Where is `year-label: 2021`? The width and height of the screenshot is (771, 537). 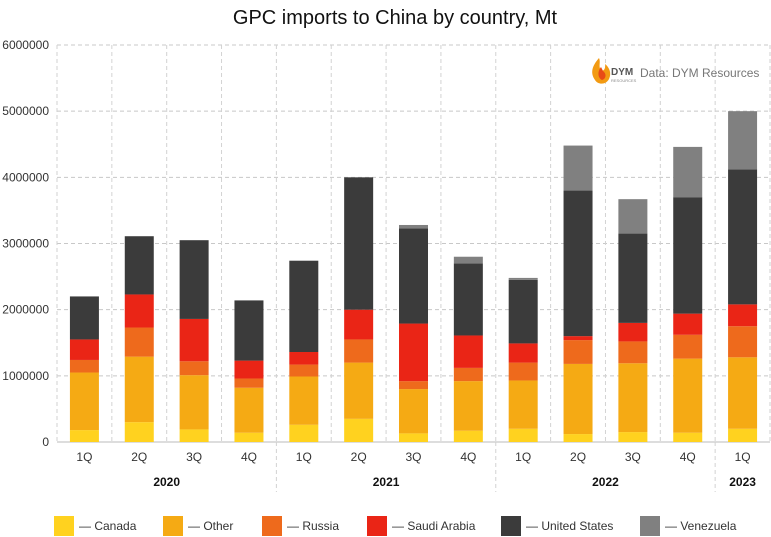
year-label: 2021 is located at coordinates (386, 482).